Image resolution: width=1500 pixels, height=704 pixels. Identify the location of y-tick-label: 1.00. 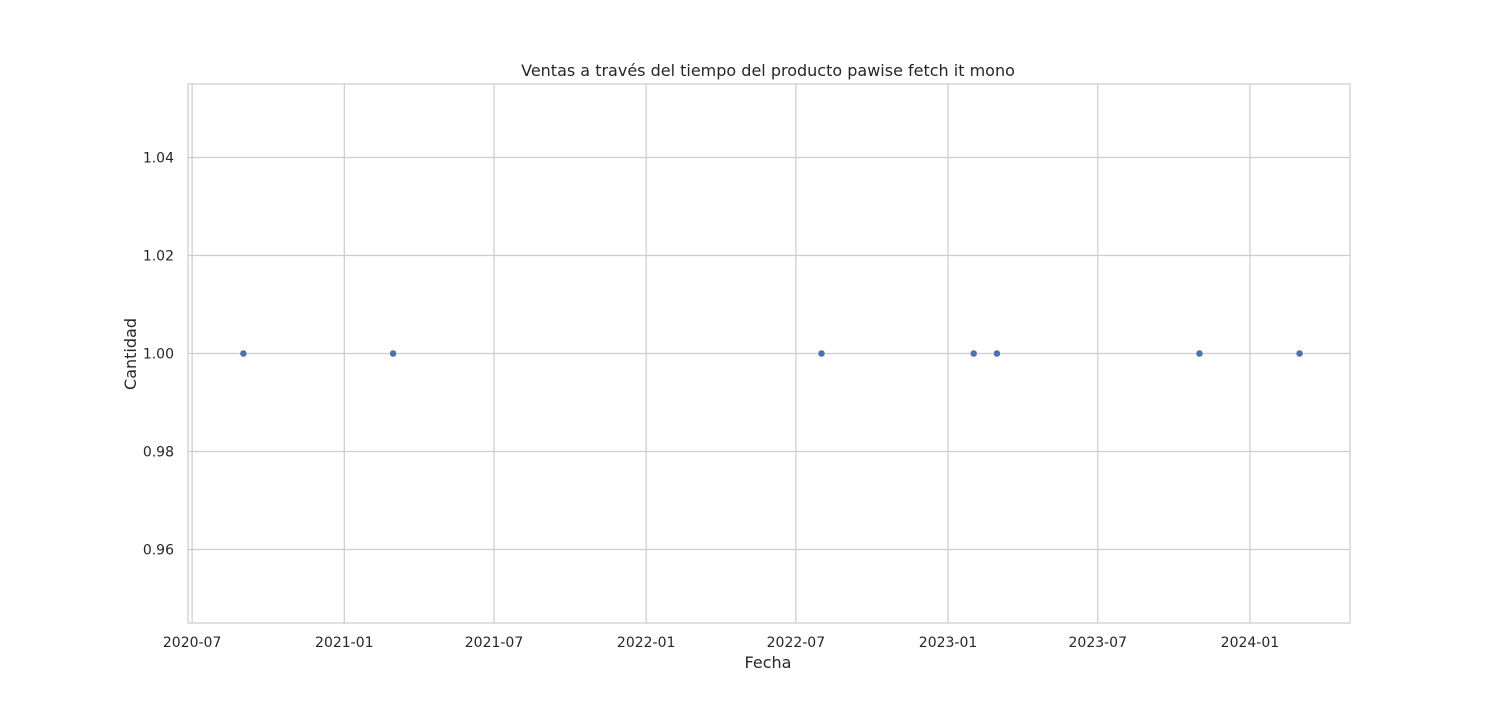
(158, 355).